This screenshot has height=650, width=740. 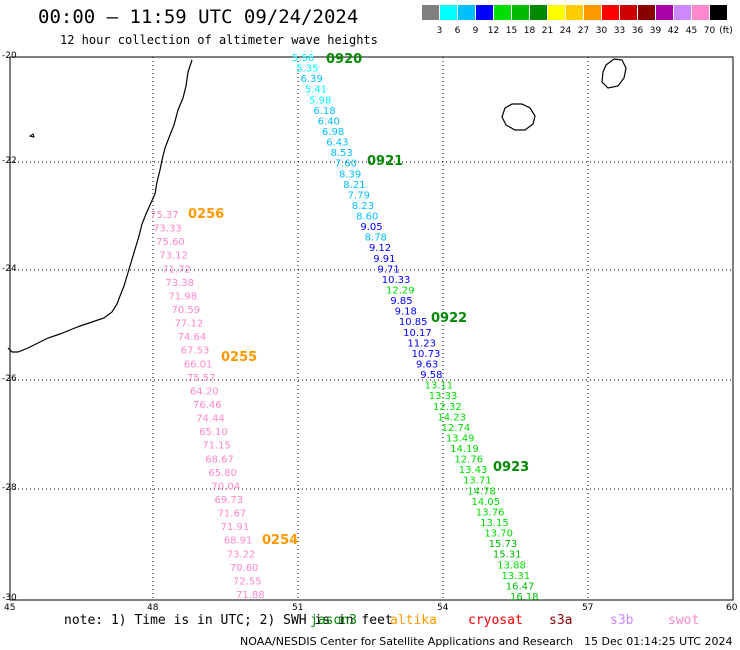 What do you see at coordinates (182, 296) in the screenshot?
I see `wave-height-label: 71.98` at bounding box center [182, 296].